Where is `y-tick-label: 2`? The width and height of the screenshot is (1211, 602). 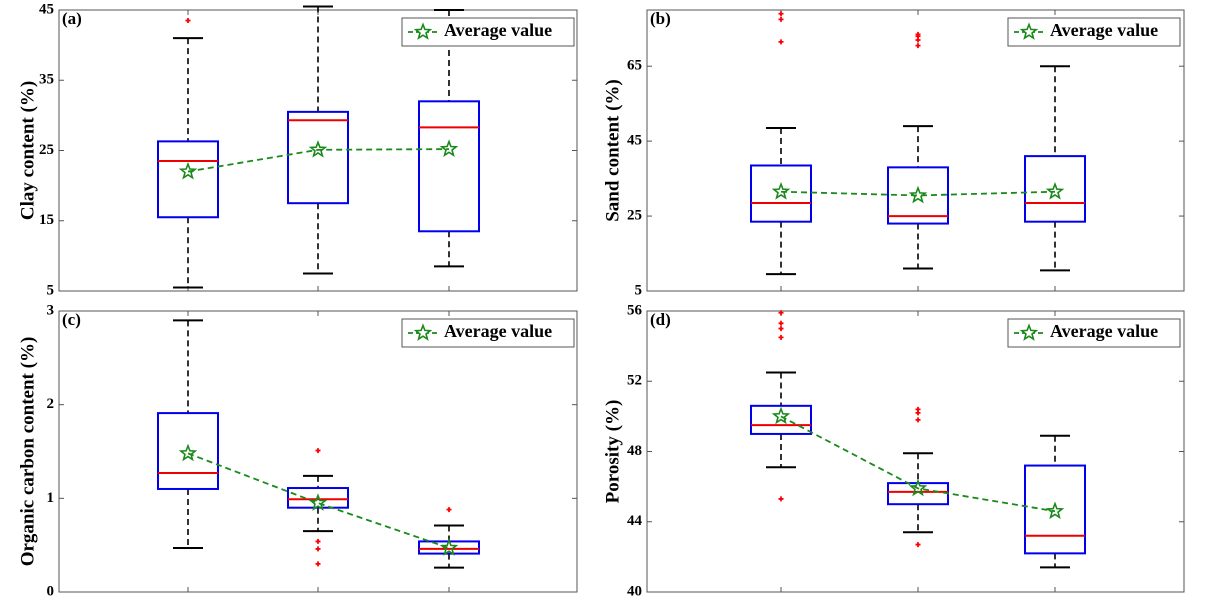
y-tick-label: 2 is located at coordinates (51, 404).